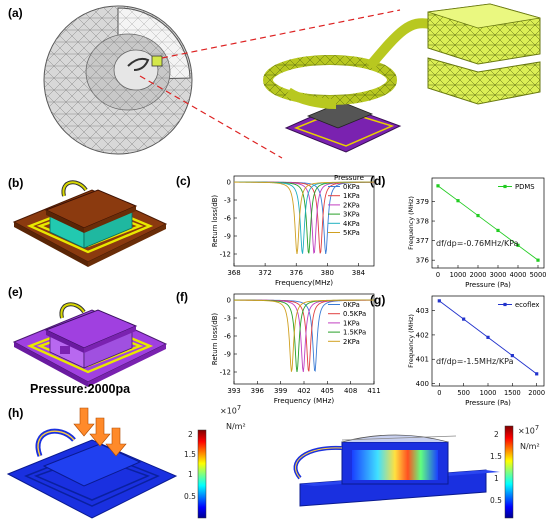 The height and width of the screenshot is (524, 550). What do you see at coordinates (90, 223) in the screenshot?
I see `figure-b-illustration` at bounding box center [90, 223].